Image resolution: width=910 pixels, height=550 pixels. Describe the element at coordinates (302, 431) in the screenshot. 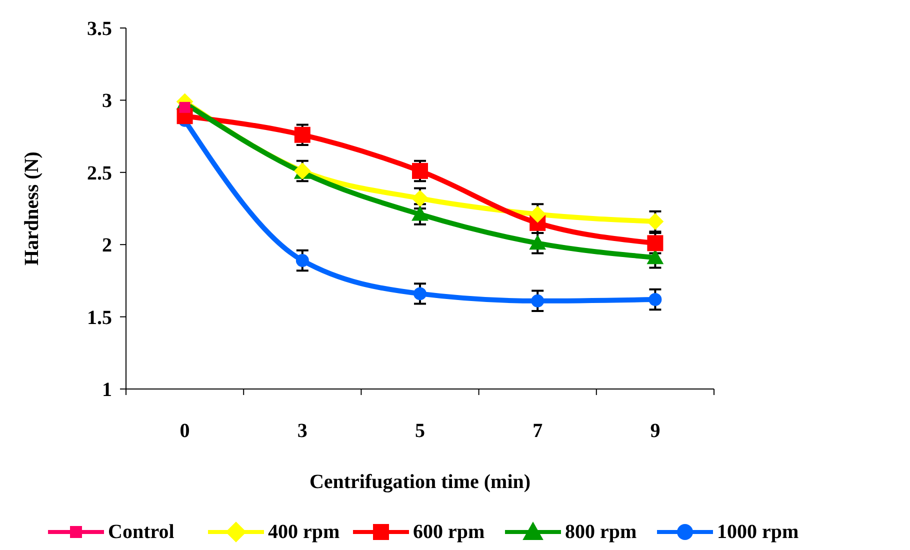

I see `x-tick-label: 3` at that location.